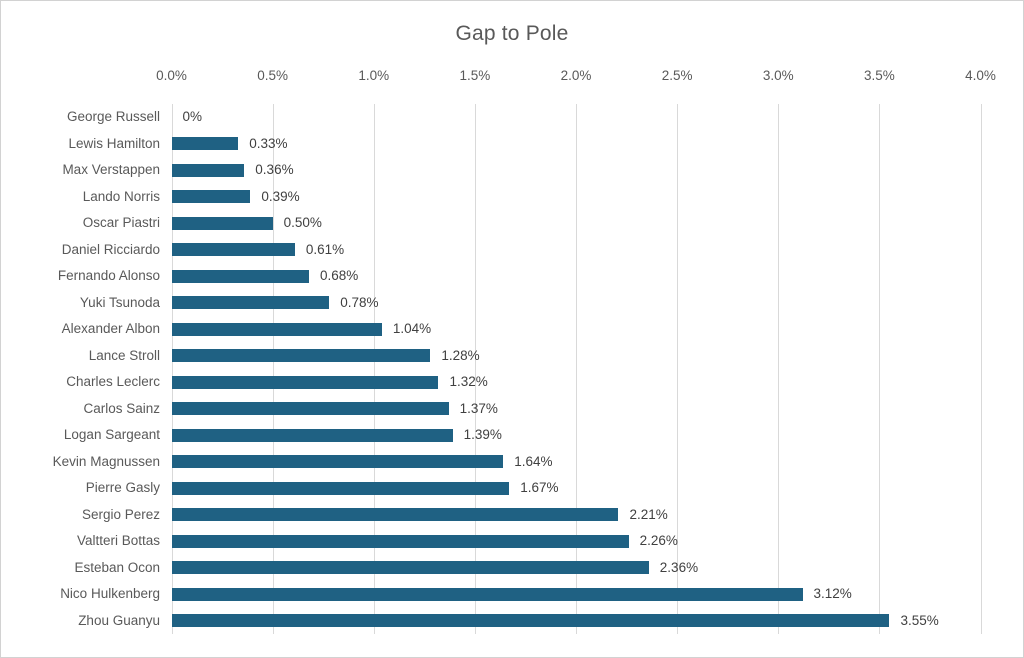 The width and height of the screenshot is (1024, 658). What do you see at coordinates (274, 169) in the screenshot?
I see `value-label: 0.36%` at bounding box center [274, 169].